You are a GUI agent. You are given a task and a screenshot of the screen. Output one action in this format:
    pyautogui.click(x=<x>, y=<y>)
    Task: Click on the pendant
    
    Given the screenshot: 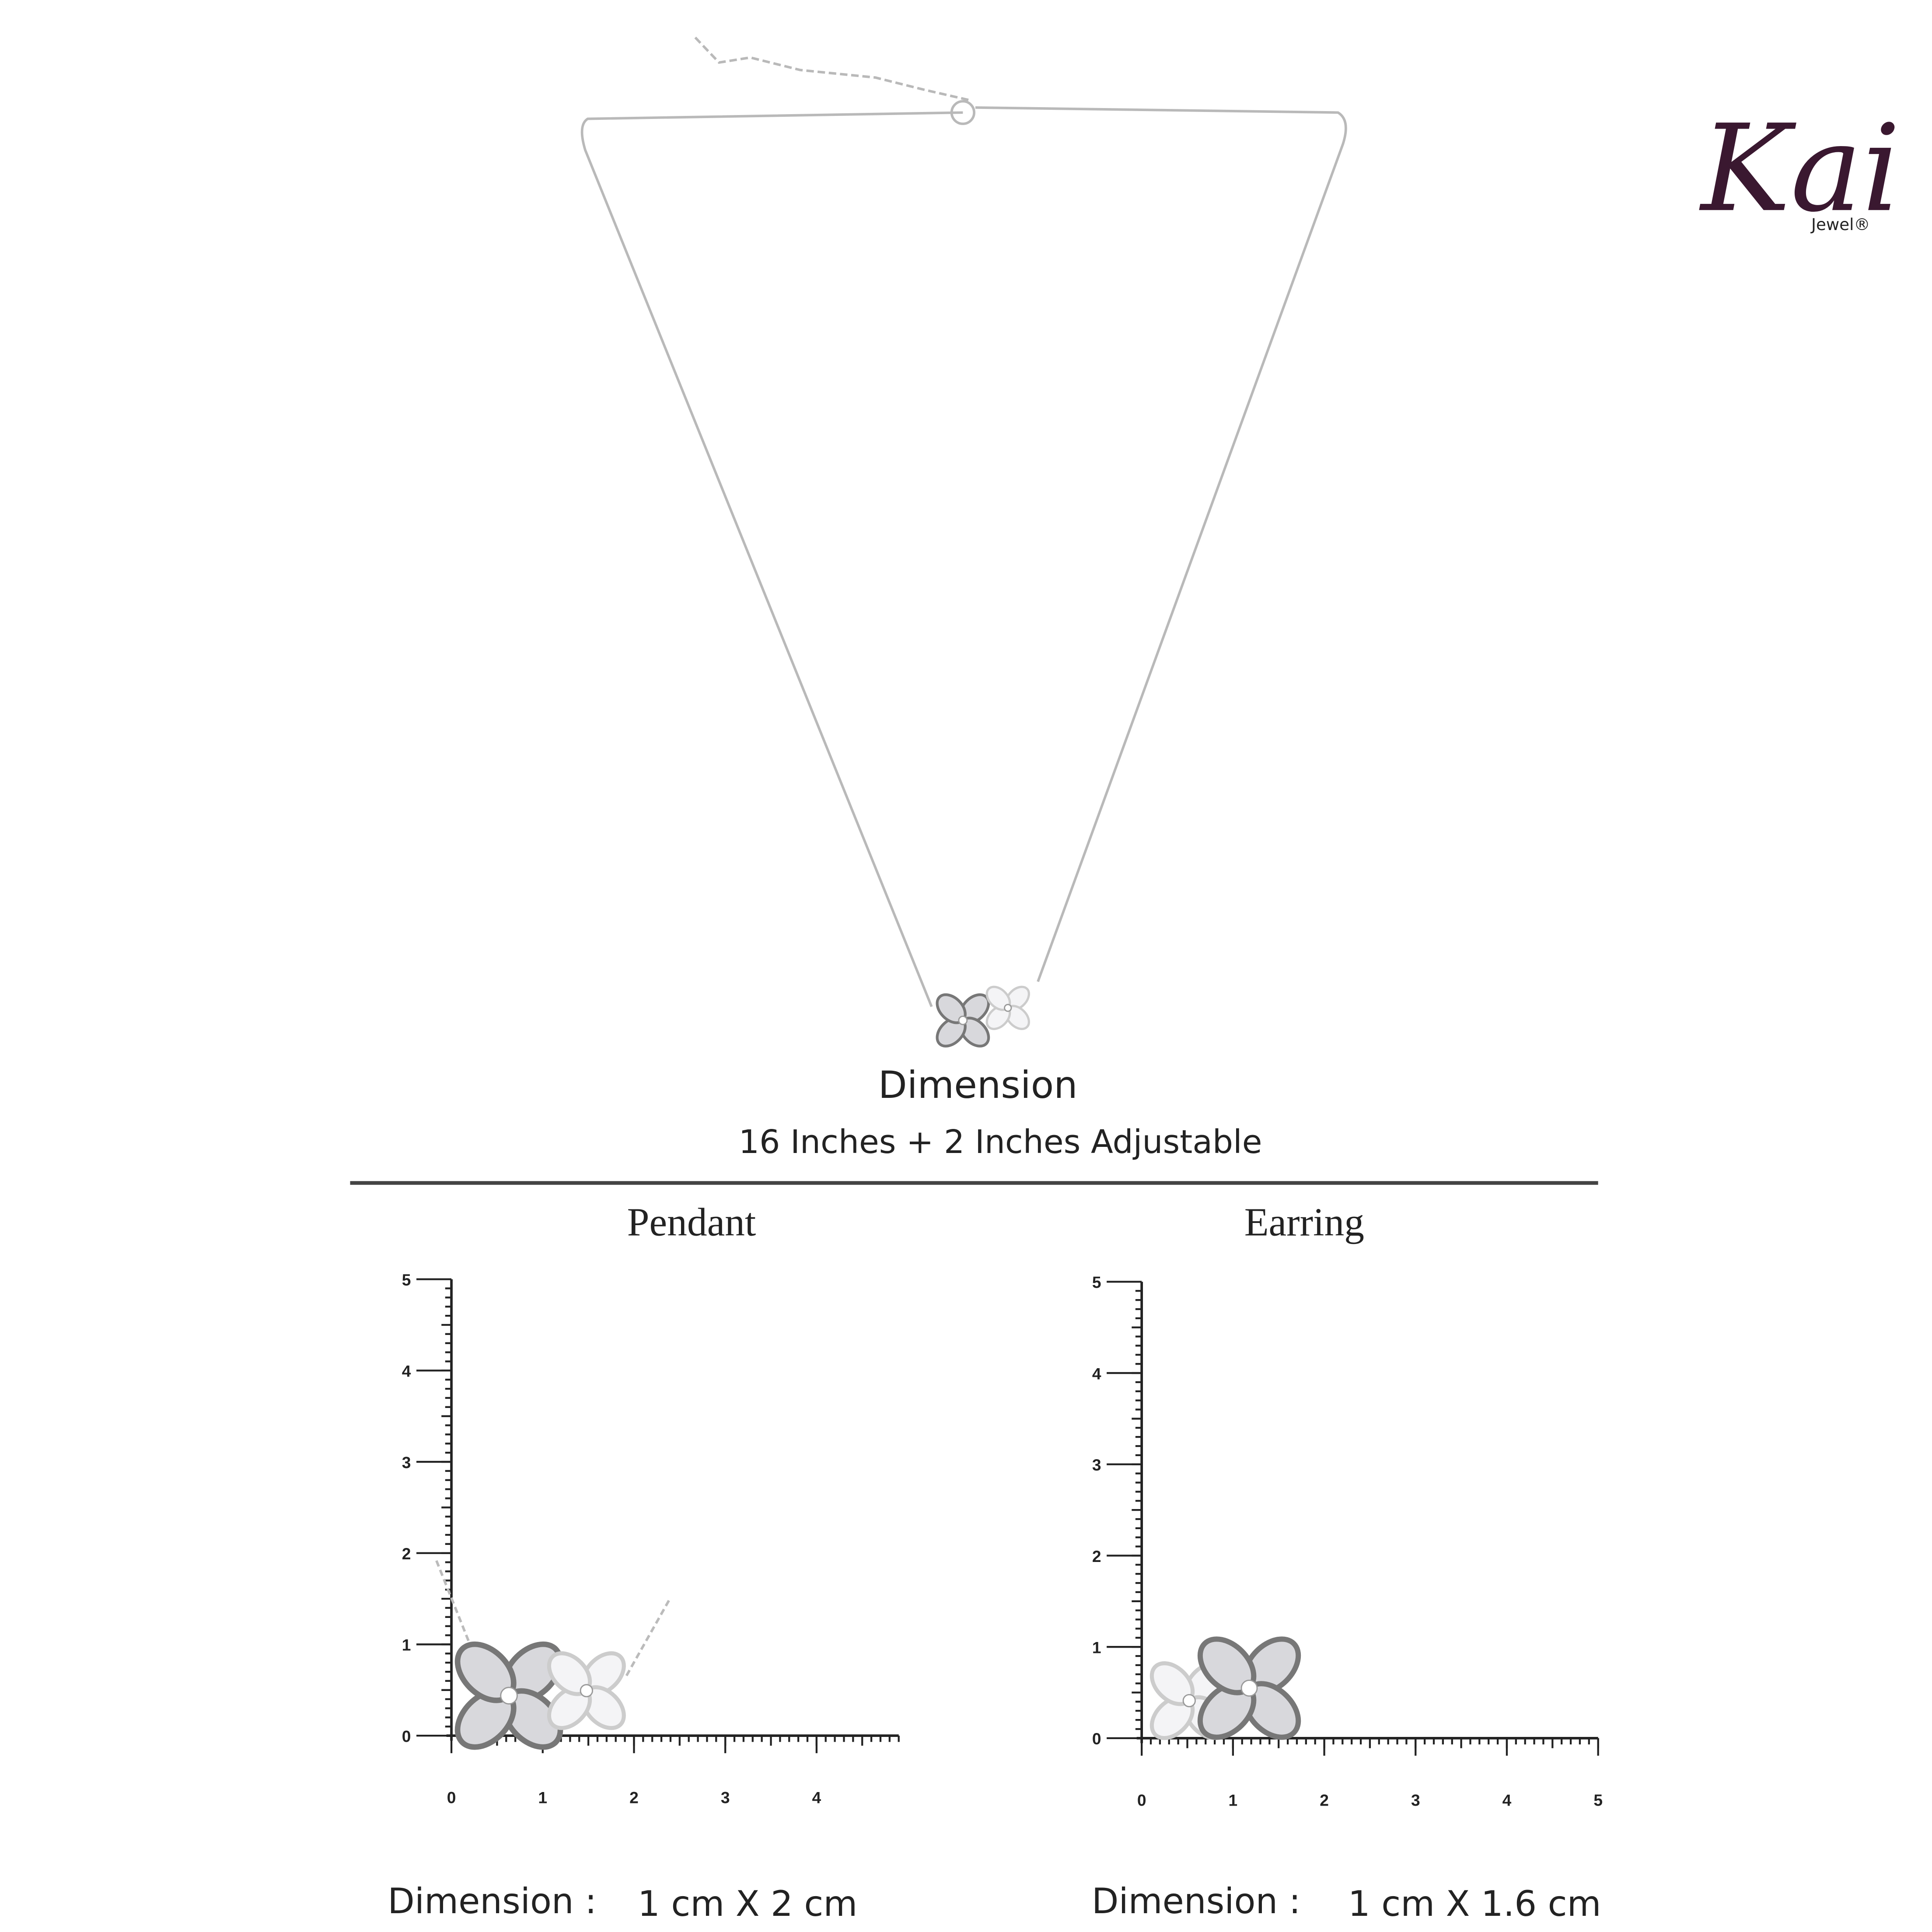 What is the action you would take?
    pyautogui.click(x=983, y=1016)
    